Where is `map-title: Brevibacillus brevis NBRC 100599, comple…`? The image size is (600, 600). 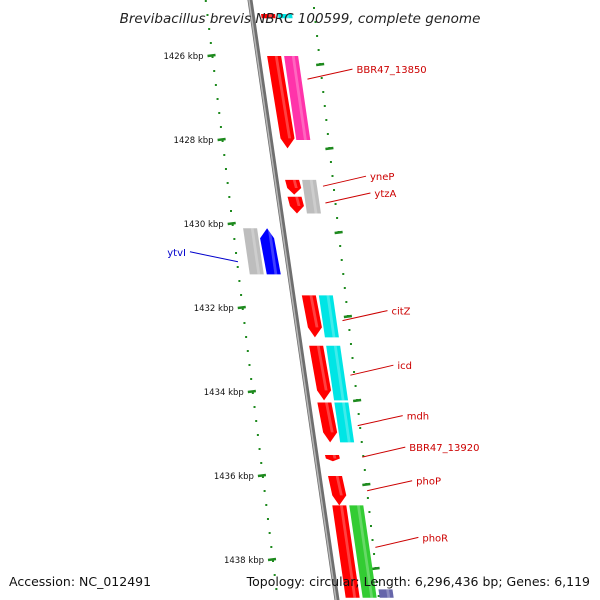 map-title: Brevibacillus brevis NBRC 100599, comple… is located at coordinates (300, 19).